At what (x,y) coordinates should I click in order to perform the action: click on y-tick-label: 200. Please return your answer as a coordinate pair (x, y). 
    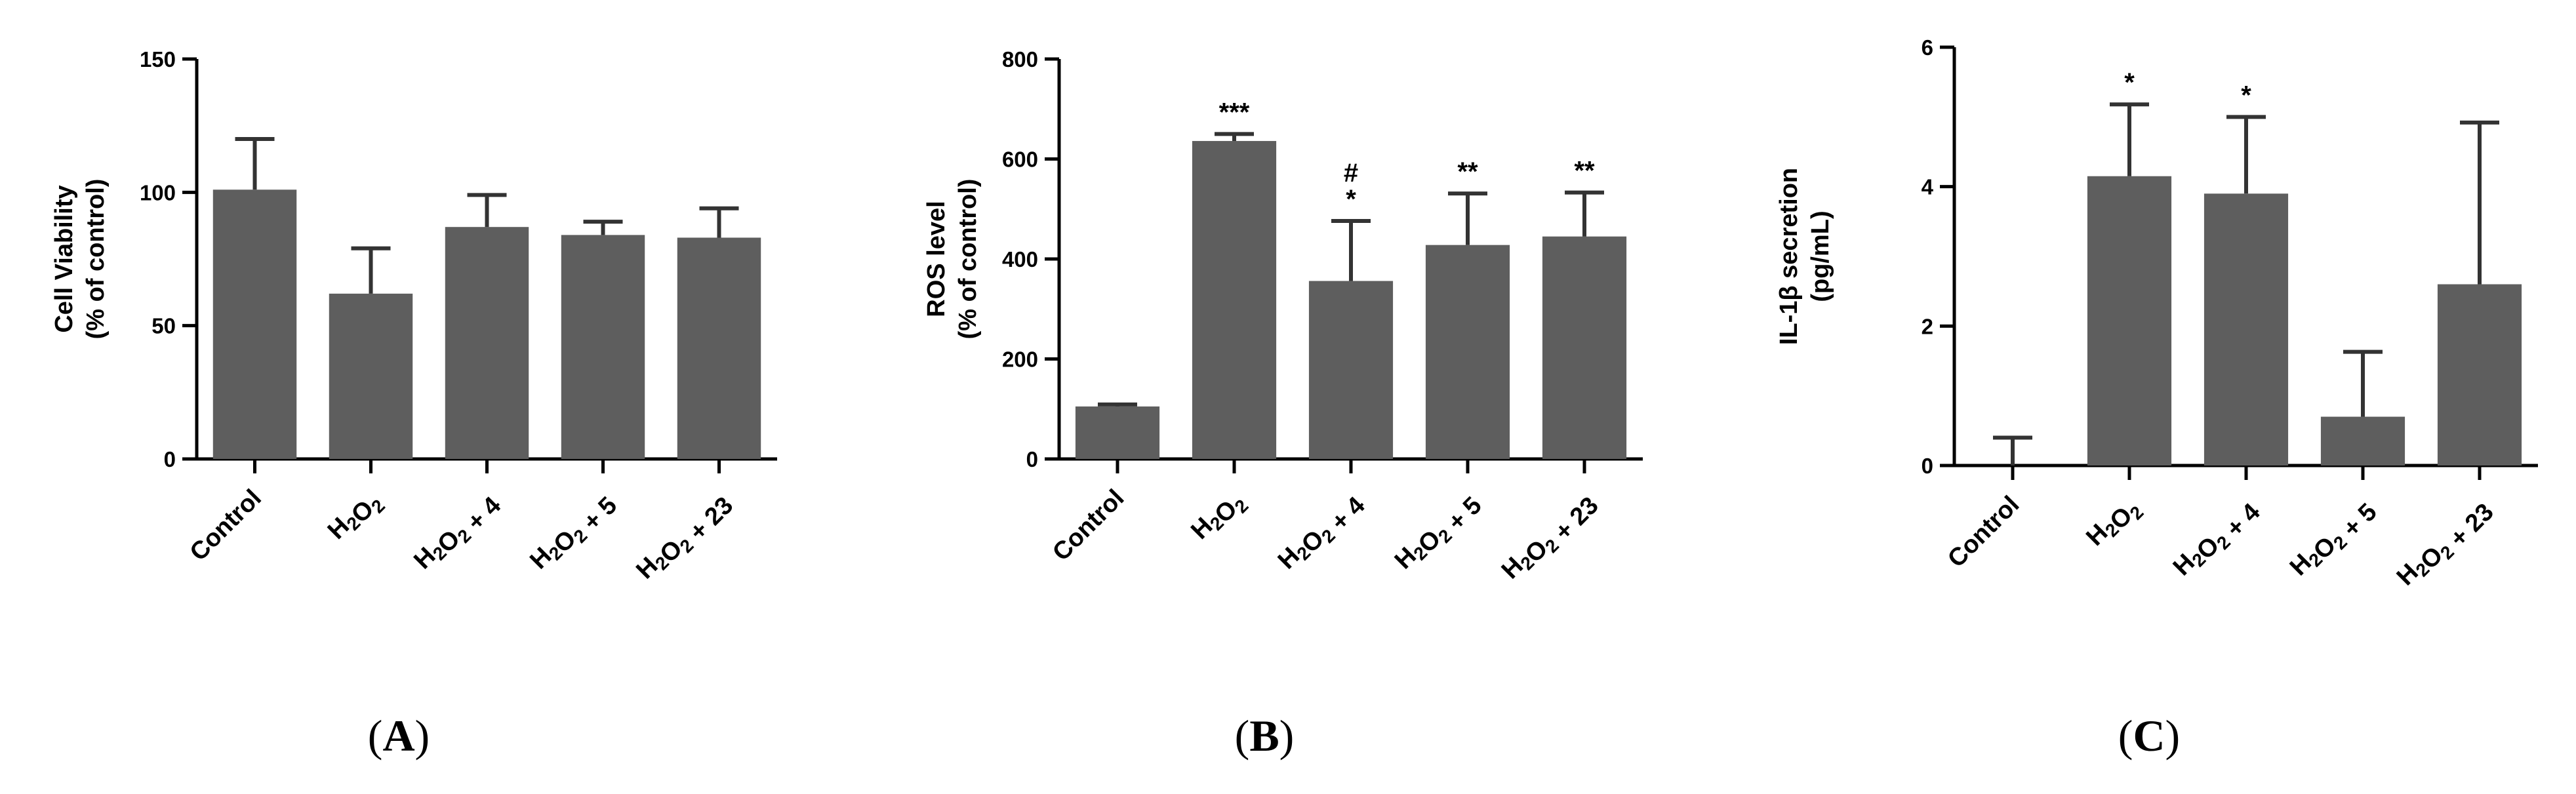
    Looking at the image, I should click on (1020, 359).